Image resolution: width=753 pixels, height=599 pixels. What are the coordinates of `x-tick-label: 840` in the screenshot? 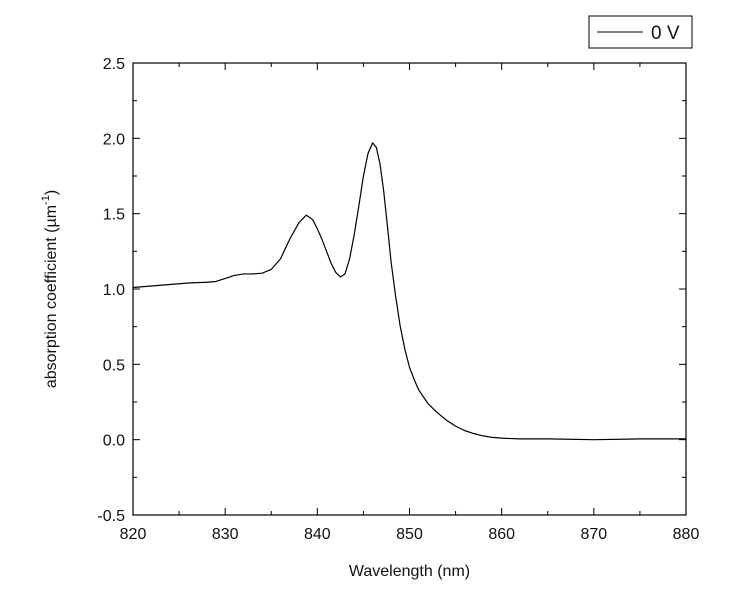 It's located at (317, 534).